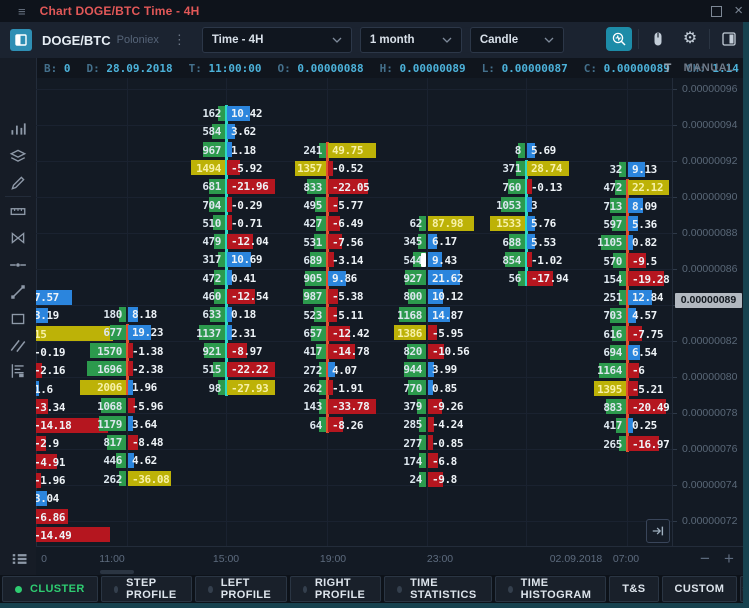 The width and height of the screenshot is (749, 608). What do you see at coordinates (18, 158) in the screenshot?
I see `layers-icon` at bounding box center [18, 158].